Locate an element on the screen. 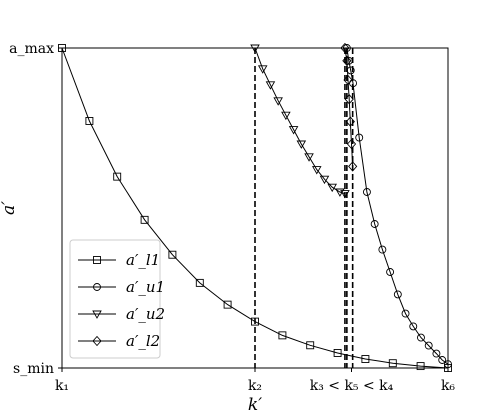 The height and width of the screenshot is (415, 498). legend: a′_l1 a′_u1 a′_u2 a′_l2 is located at coordinates (117, 299).